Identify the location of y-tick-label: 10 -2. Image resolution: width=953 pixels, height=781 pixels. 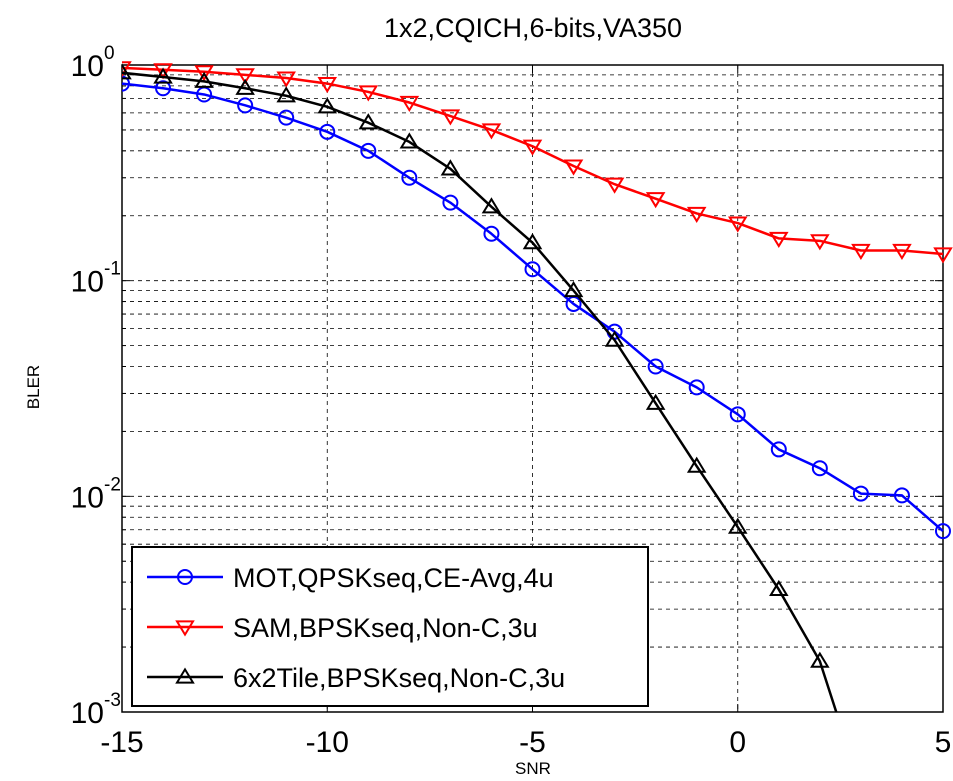
(96, 494).